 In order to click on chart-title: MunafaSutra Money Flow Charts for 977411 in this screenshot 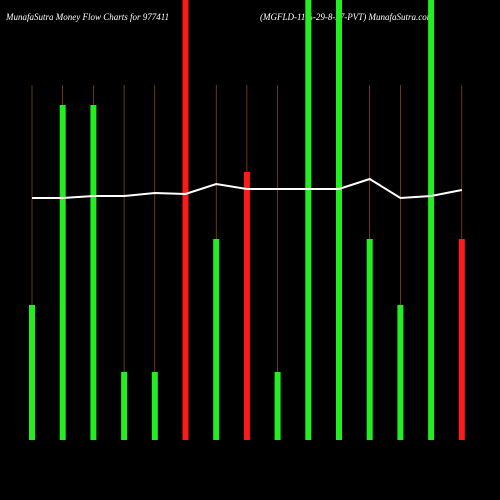, I will do `click(87, 17)`.